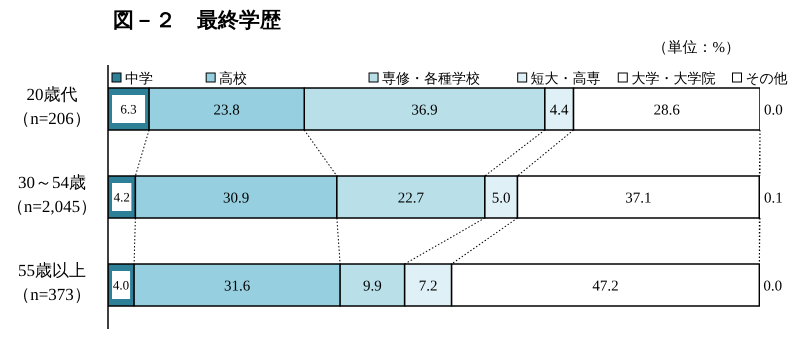 The height and width of the screenshot is (338, 800). I want to click on data-label: 4.0, so click(121, 285).